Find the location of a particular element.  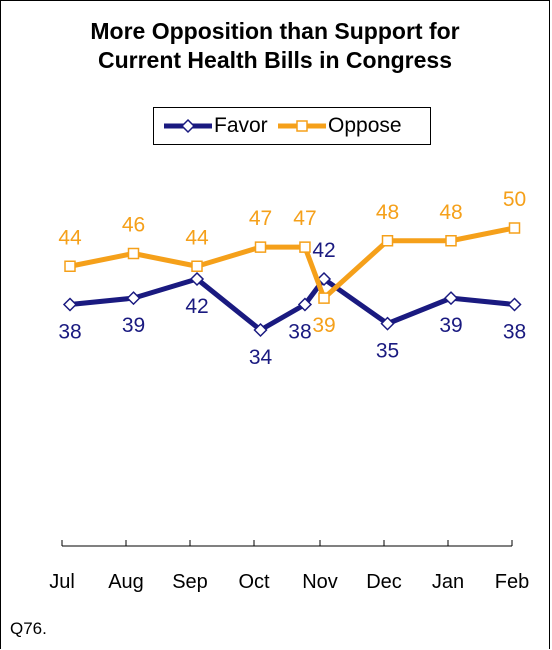

x-tick-label-jan: Jan is located at coordinates (448, 582).